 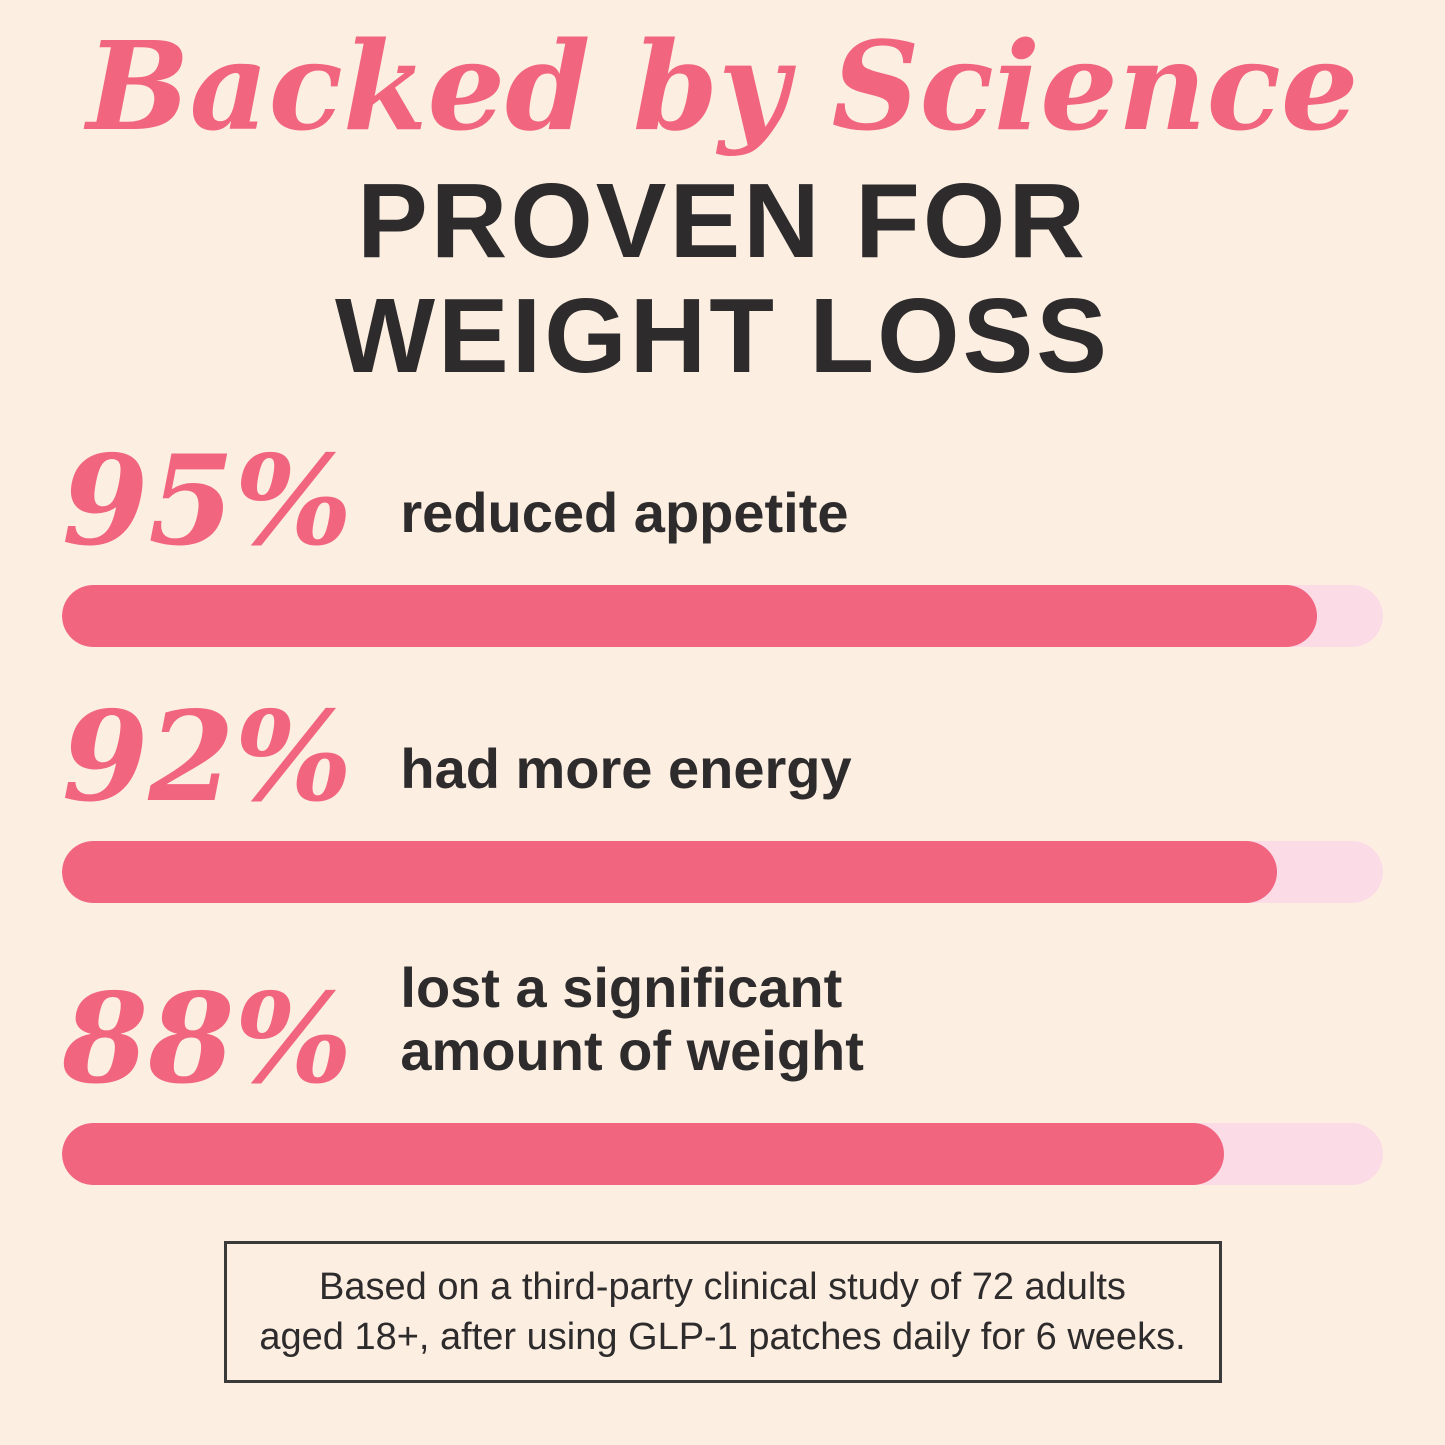 What do you see at coordinates (207, 1039) in the screenshot?
I see `stat-percent: 88%` at bounding box center [207, 1039].